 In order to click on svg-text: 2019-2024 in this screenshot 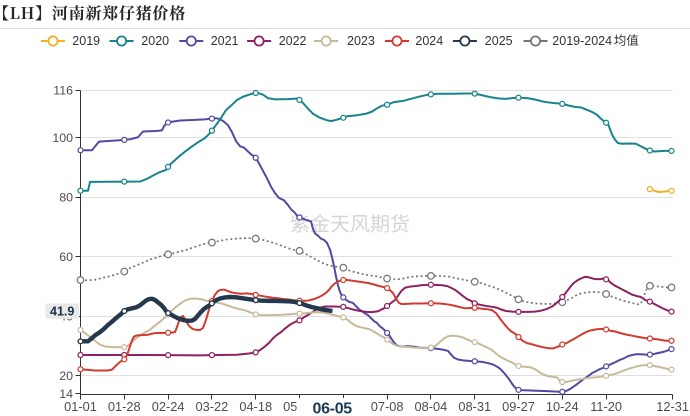, I will do `click(582, 41)`.